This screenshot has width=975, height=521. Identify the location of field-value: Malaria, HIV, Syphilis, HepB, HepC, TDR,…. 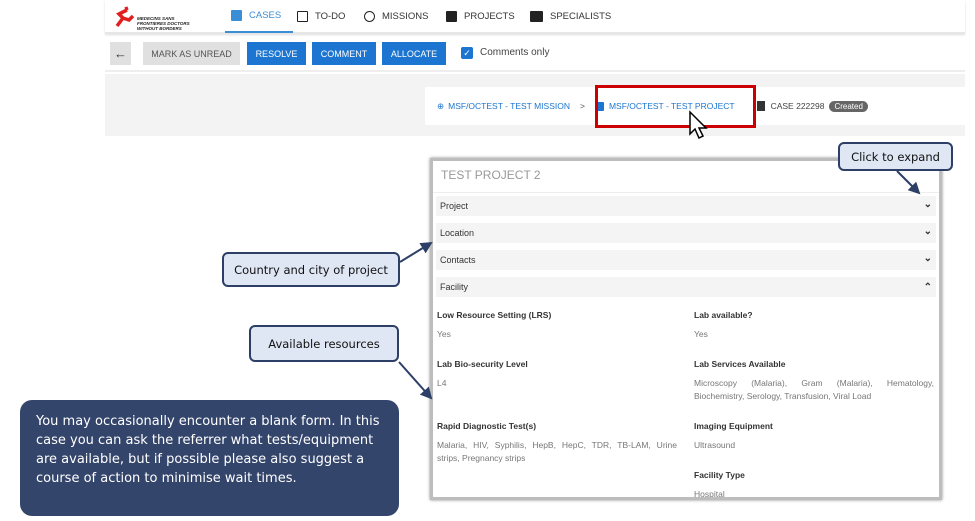
(557, 451).